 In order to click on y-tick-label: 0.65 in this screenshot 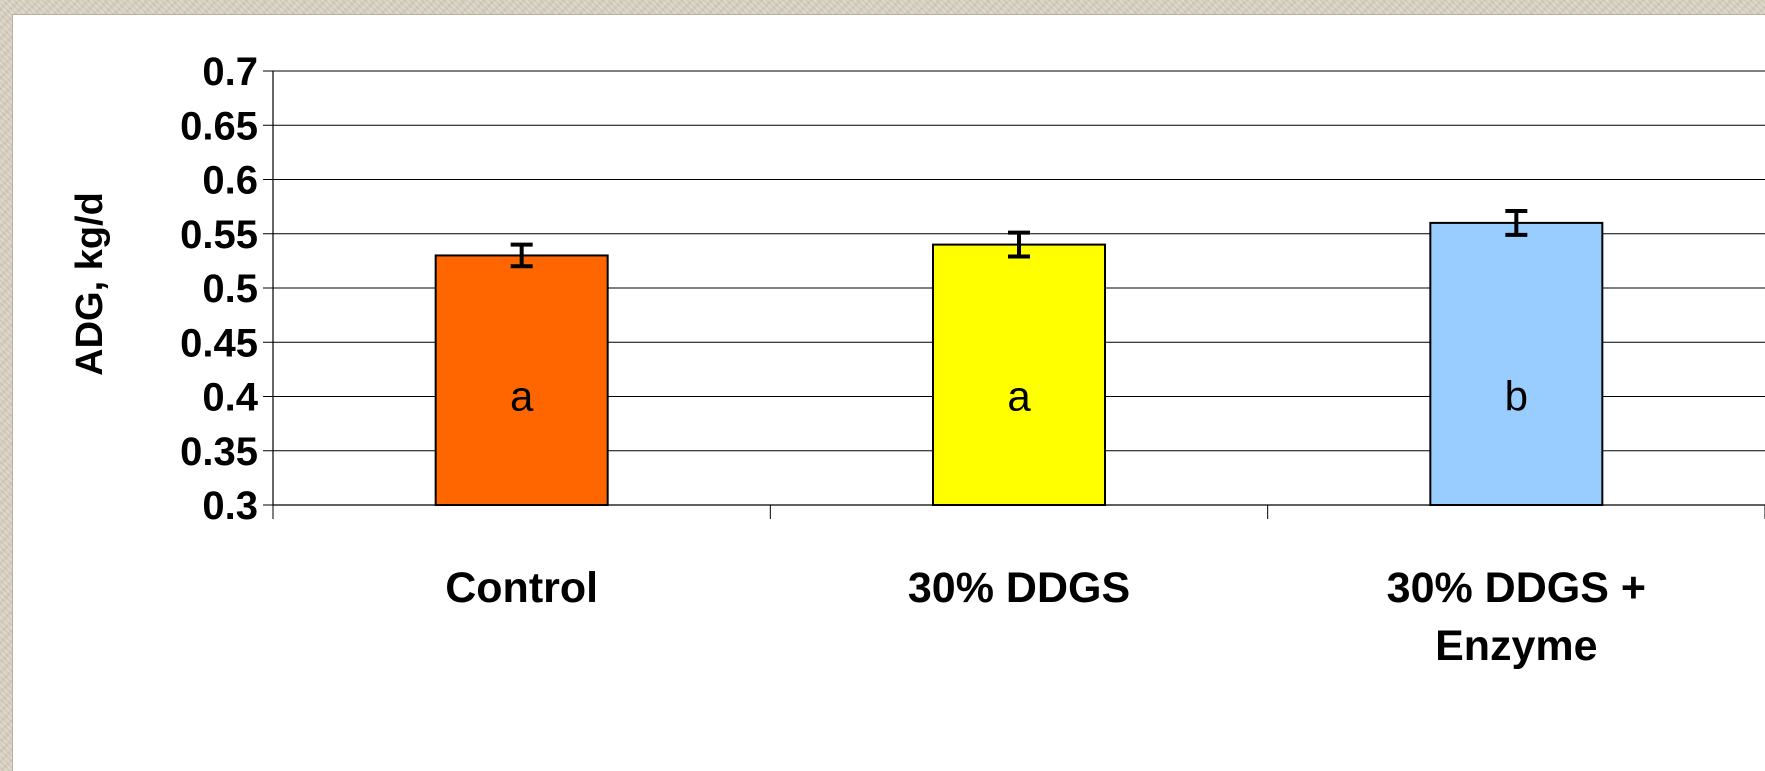, I will do `click(219, 126)`.